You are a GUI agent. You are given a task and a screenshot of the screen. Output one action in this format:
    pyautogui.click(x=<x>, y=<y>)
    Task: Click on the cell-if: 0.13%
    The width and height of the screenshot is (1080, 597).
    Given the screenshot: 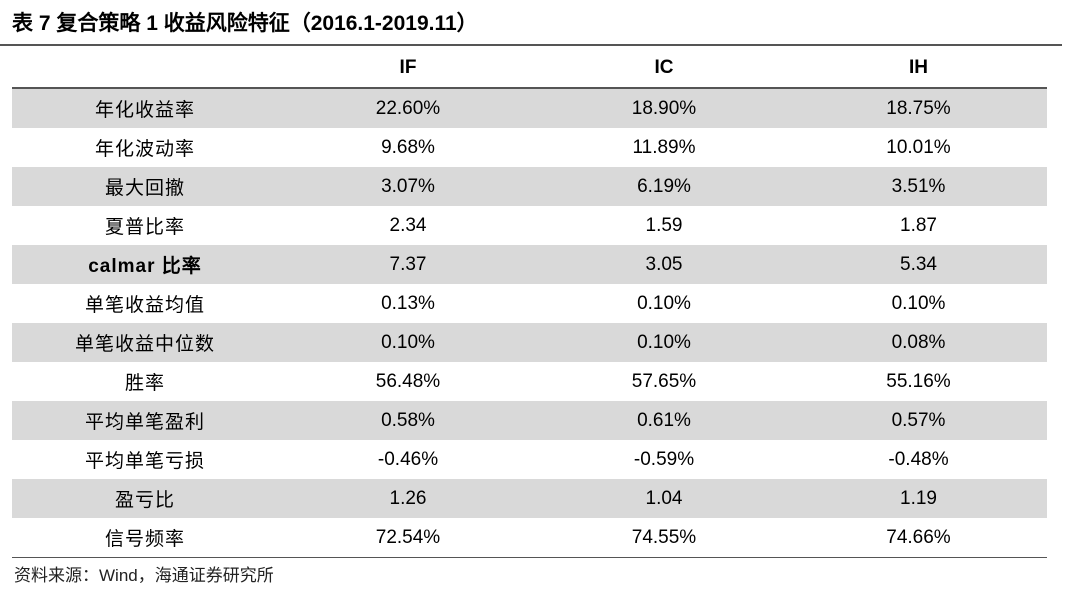 What is the action you would take?
    pyautogui.click(x=408, y=303)
    